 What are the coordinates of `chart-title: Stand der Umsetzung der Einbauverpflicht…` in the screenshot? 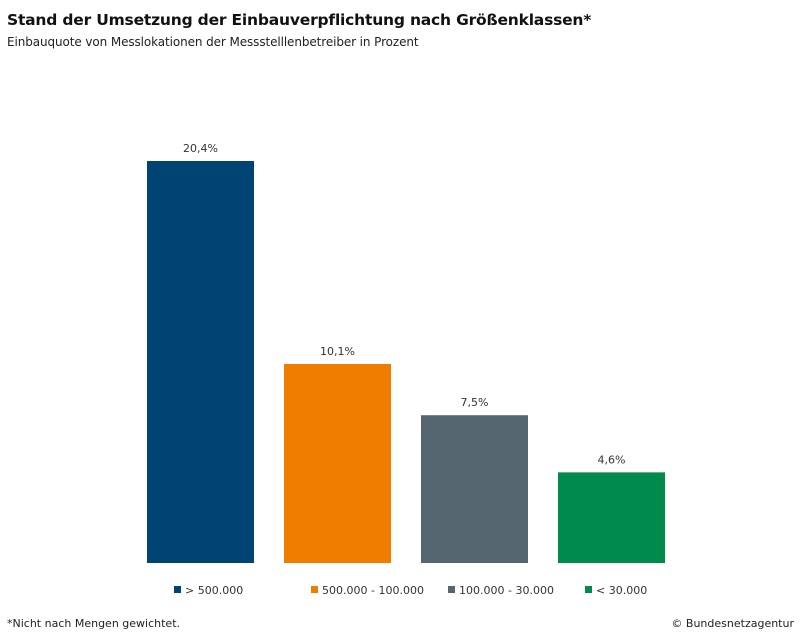 It's located at (299, 20).